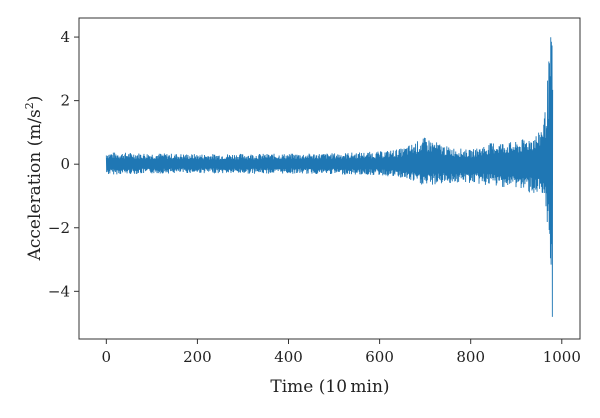  Describe the element at coordinates (379, 357) in the screenshot. I see `x-tick-label: 600` at that location.